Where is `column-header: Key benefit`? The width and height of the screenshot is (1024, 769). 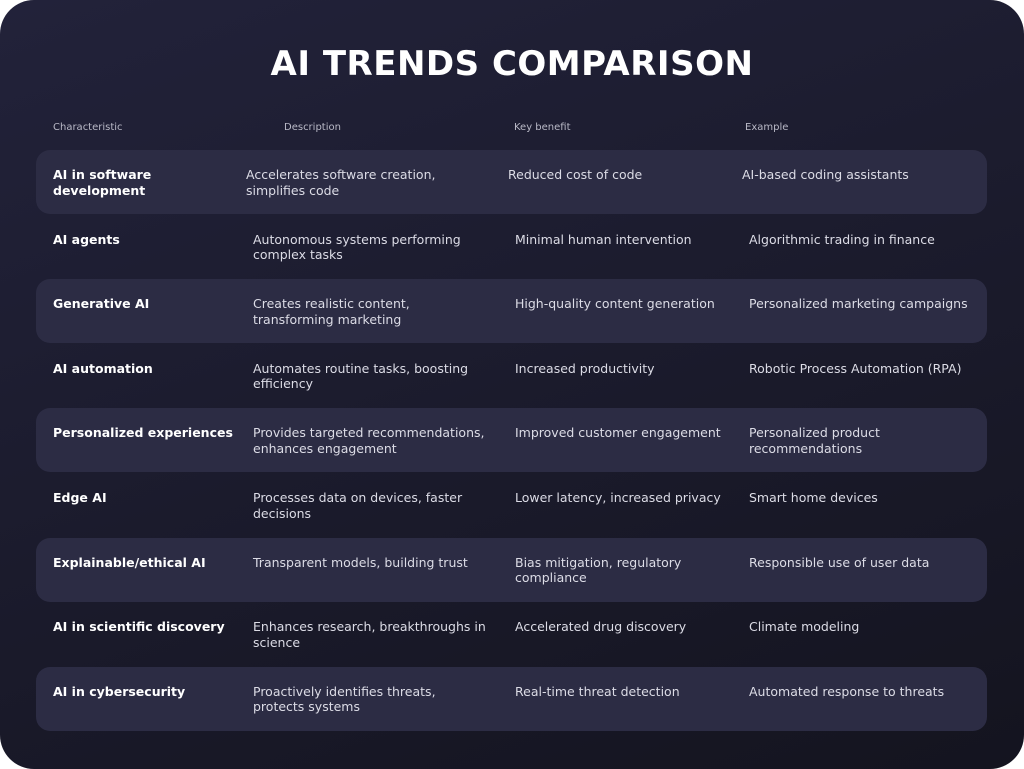
column-header: Key benefit is located at coordinates (542, 127).